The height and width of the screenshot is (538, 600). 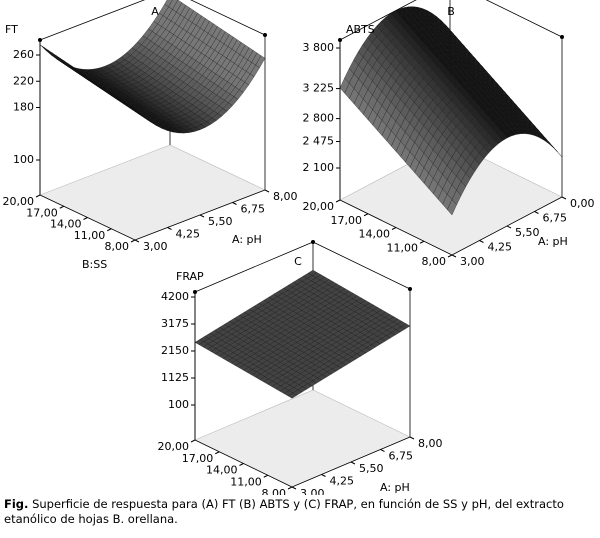 I want to click on x-tick-label: 0,00, so click(x=582, y=203).